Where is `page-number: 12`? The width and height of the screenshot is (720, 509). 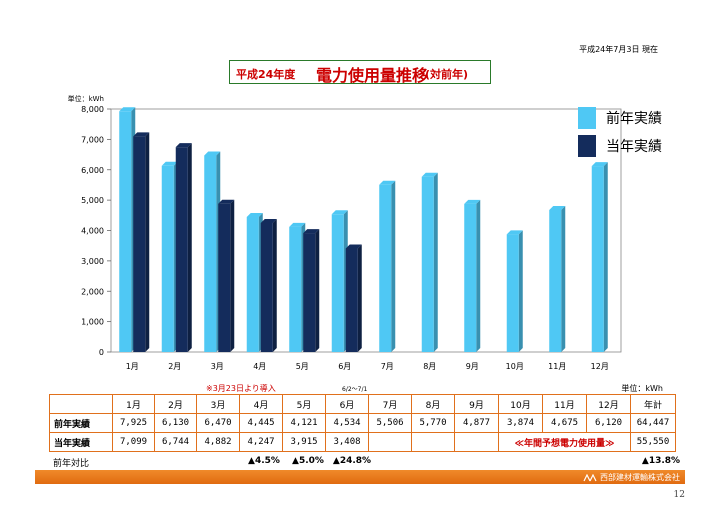
page-number: 12 is located at coordinates (679, 495).